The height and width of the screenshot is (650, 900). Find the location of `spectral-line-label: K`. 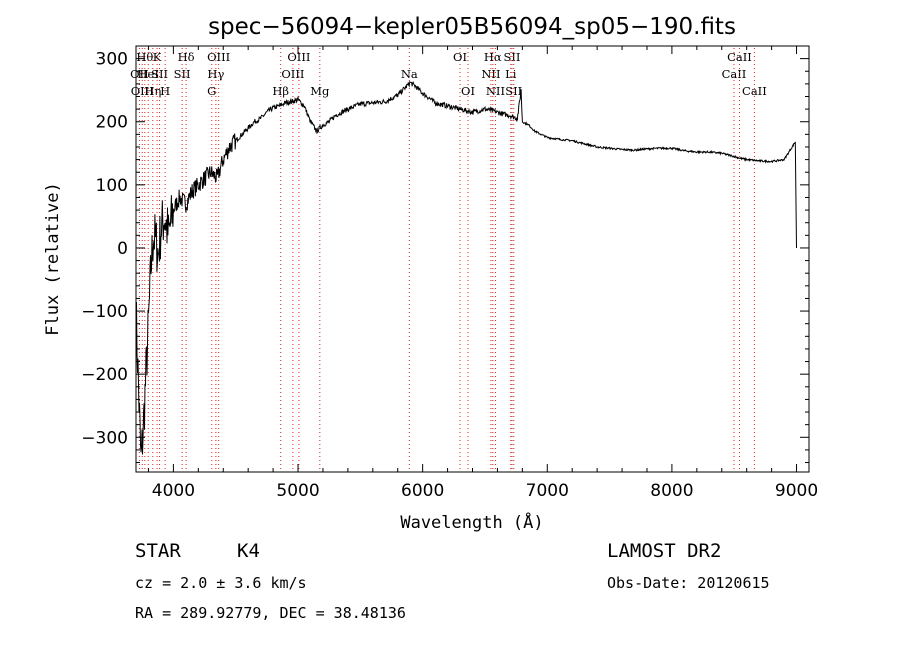

spectral-line-label: K is located at coordinates (157, 57).